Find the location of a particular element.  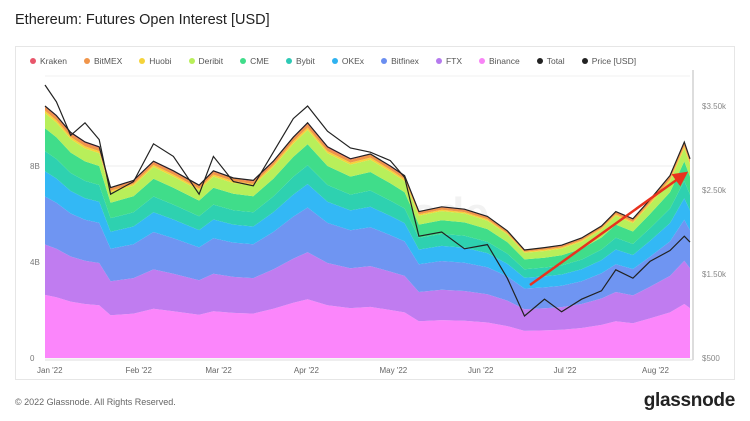

legend-item-bybit: Bybit is located at coordinates (300, 61).